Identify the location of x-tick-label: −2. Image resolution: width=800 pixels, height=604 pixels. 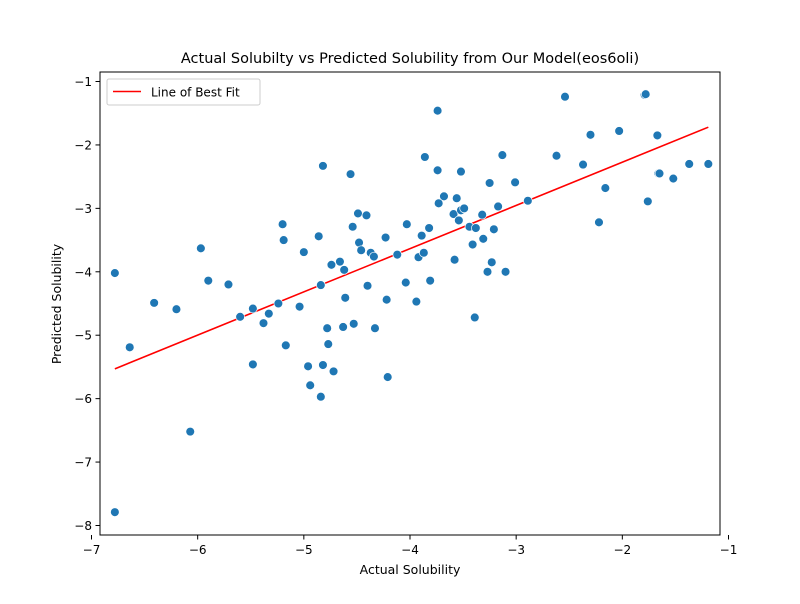
(622, 550).